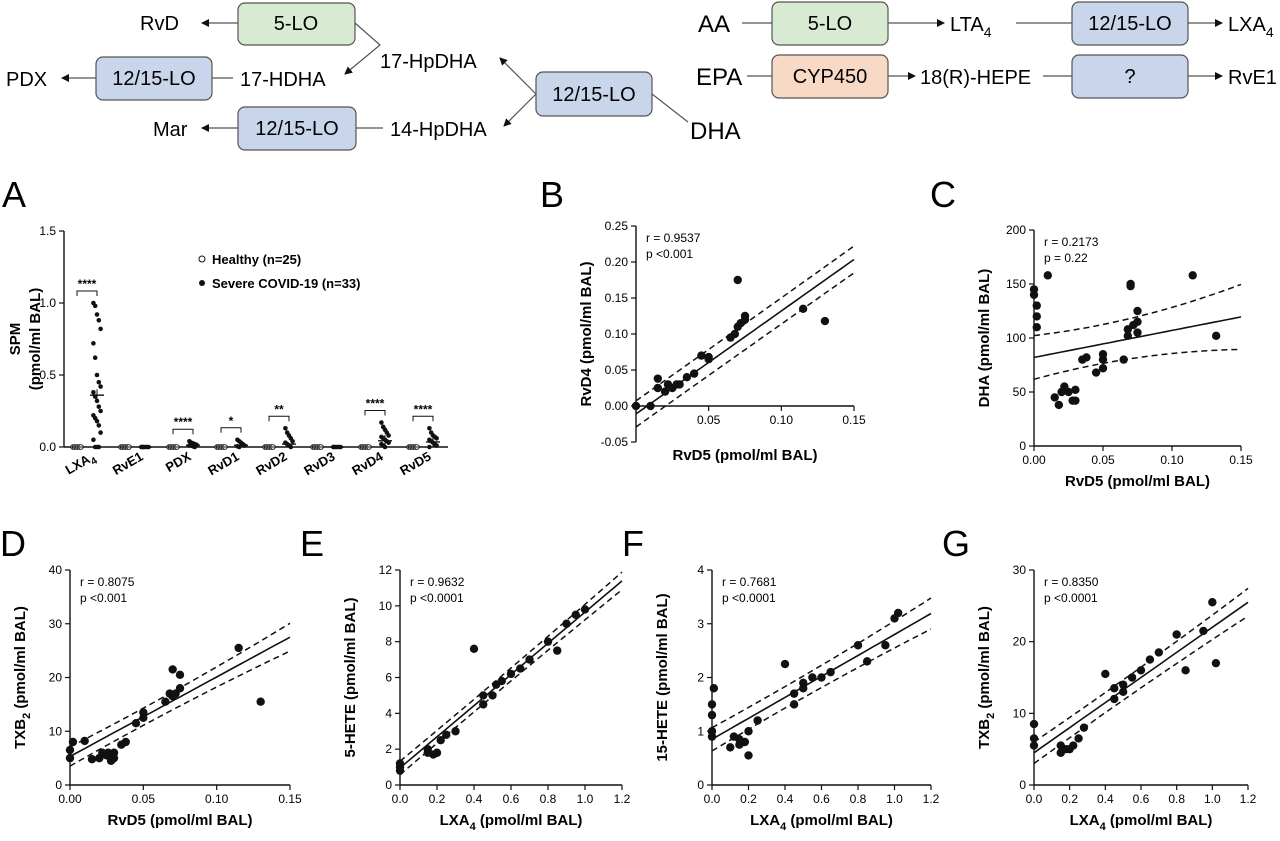  I want to click on y-tick-label: -0.05, so click(615, 442).